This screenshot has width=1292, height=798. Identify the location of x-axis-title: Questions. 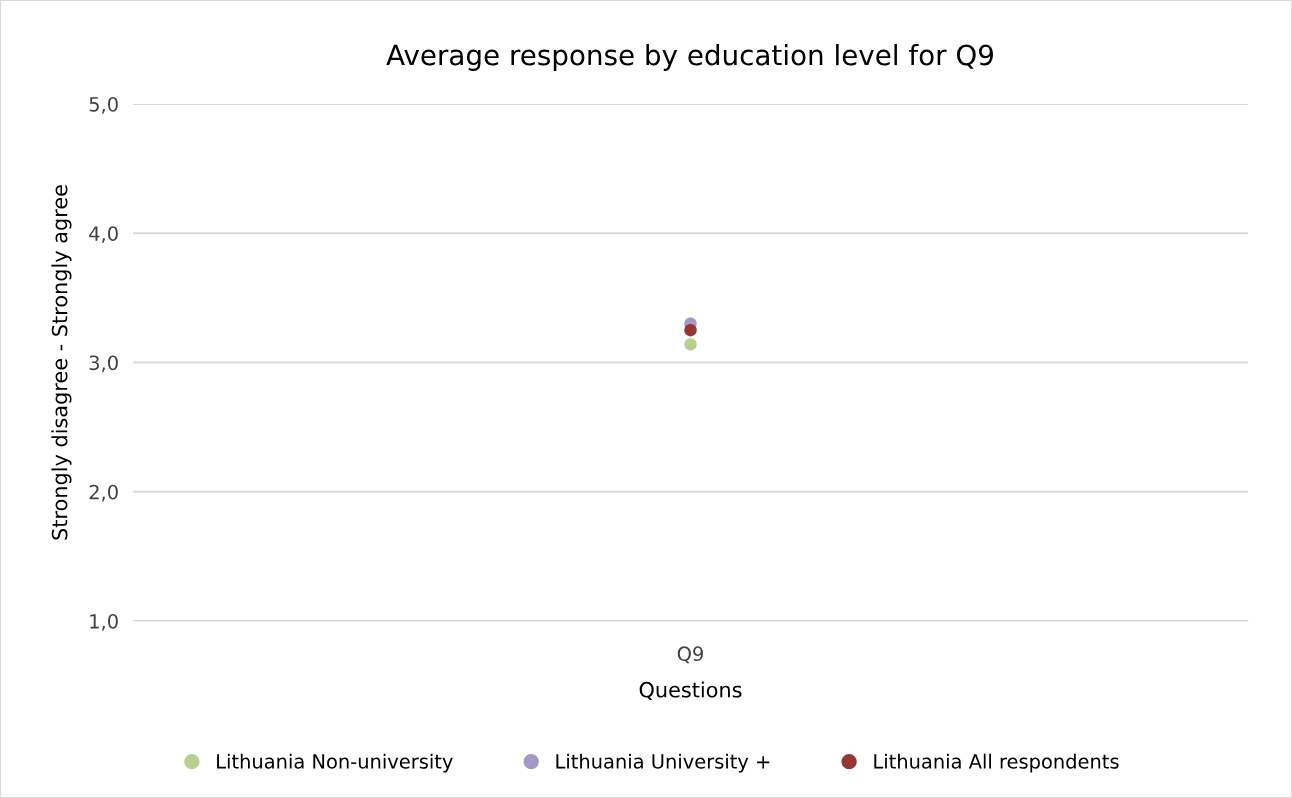
(690, 690).